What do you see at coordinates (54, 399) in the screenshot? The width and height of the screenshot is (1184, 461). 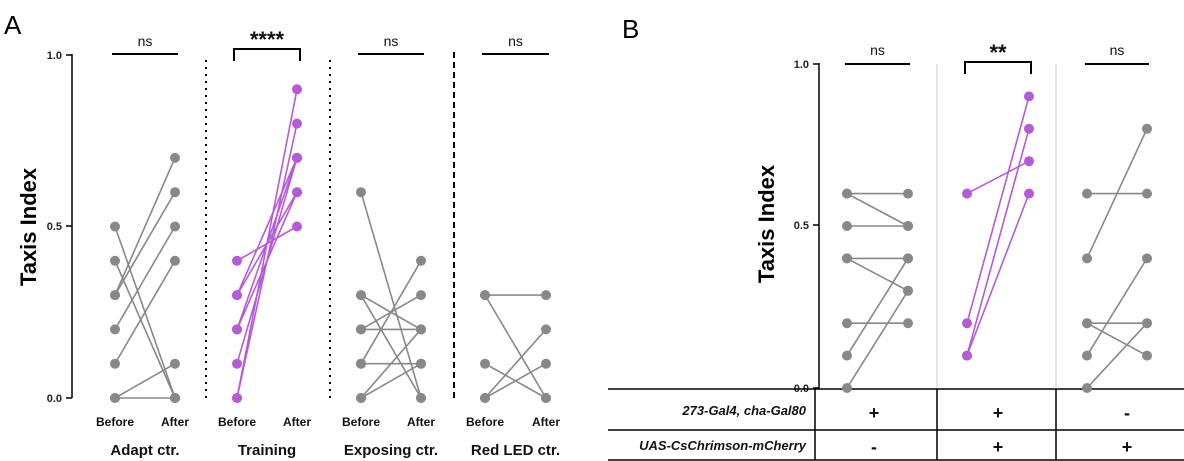 I see `panel-a-y-tick-label: 0.0` at bounding box center [54, 399].